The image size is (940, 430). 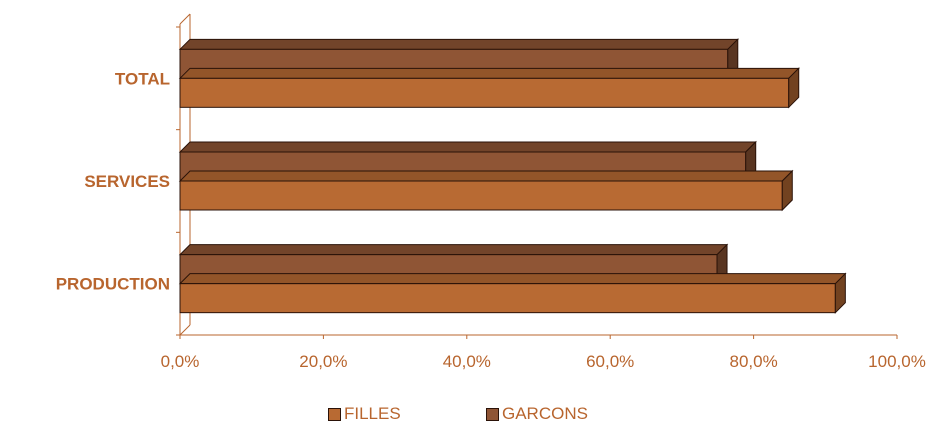 I want to click on legend-swatch-filles, so click(x=334, y=414).